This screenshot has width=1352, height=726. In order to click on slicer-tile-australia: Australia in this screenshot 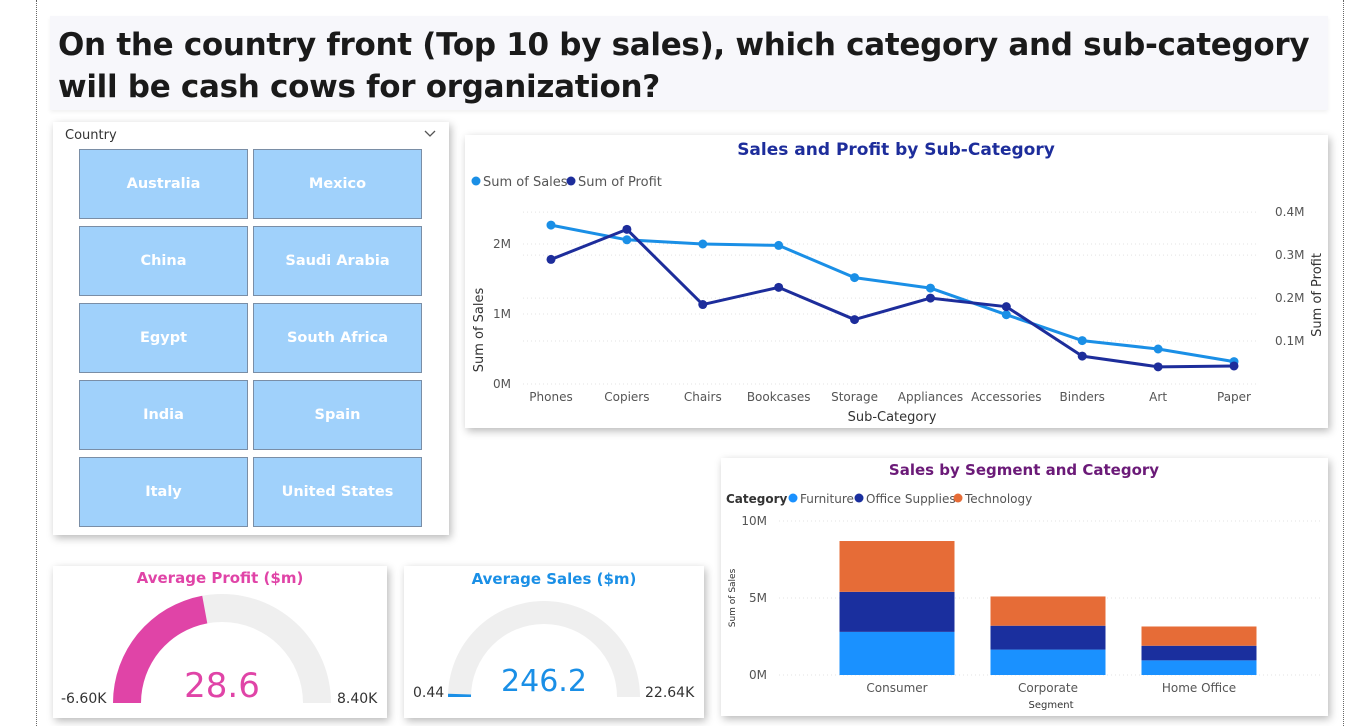, I will do `click(163, 184)`.